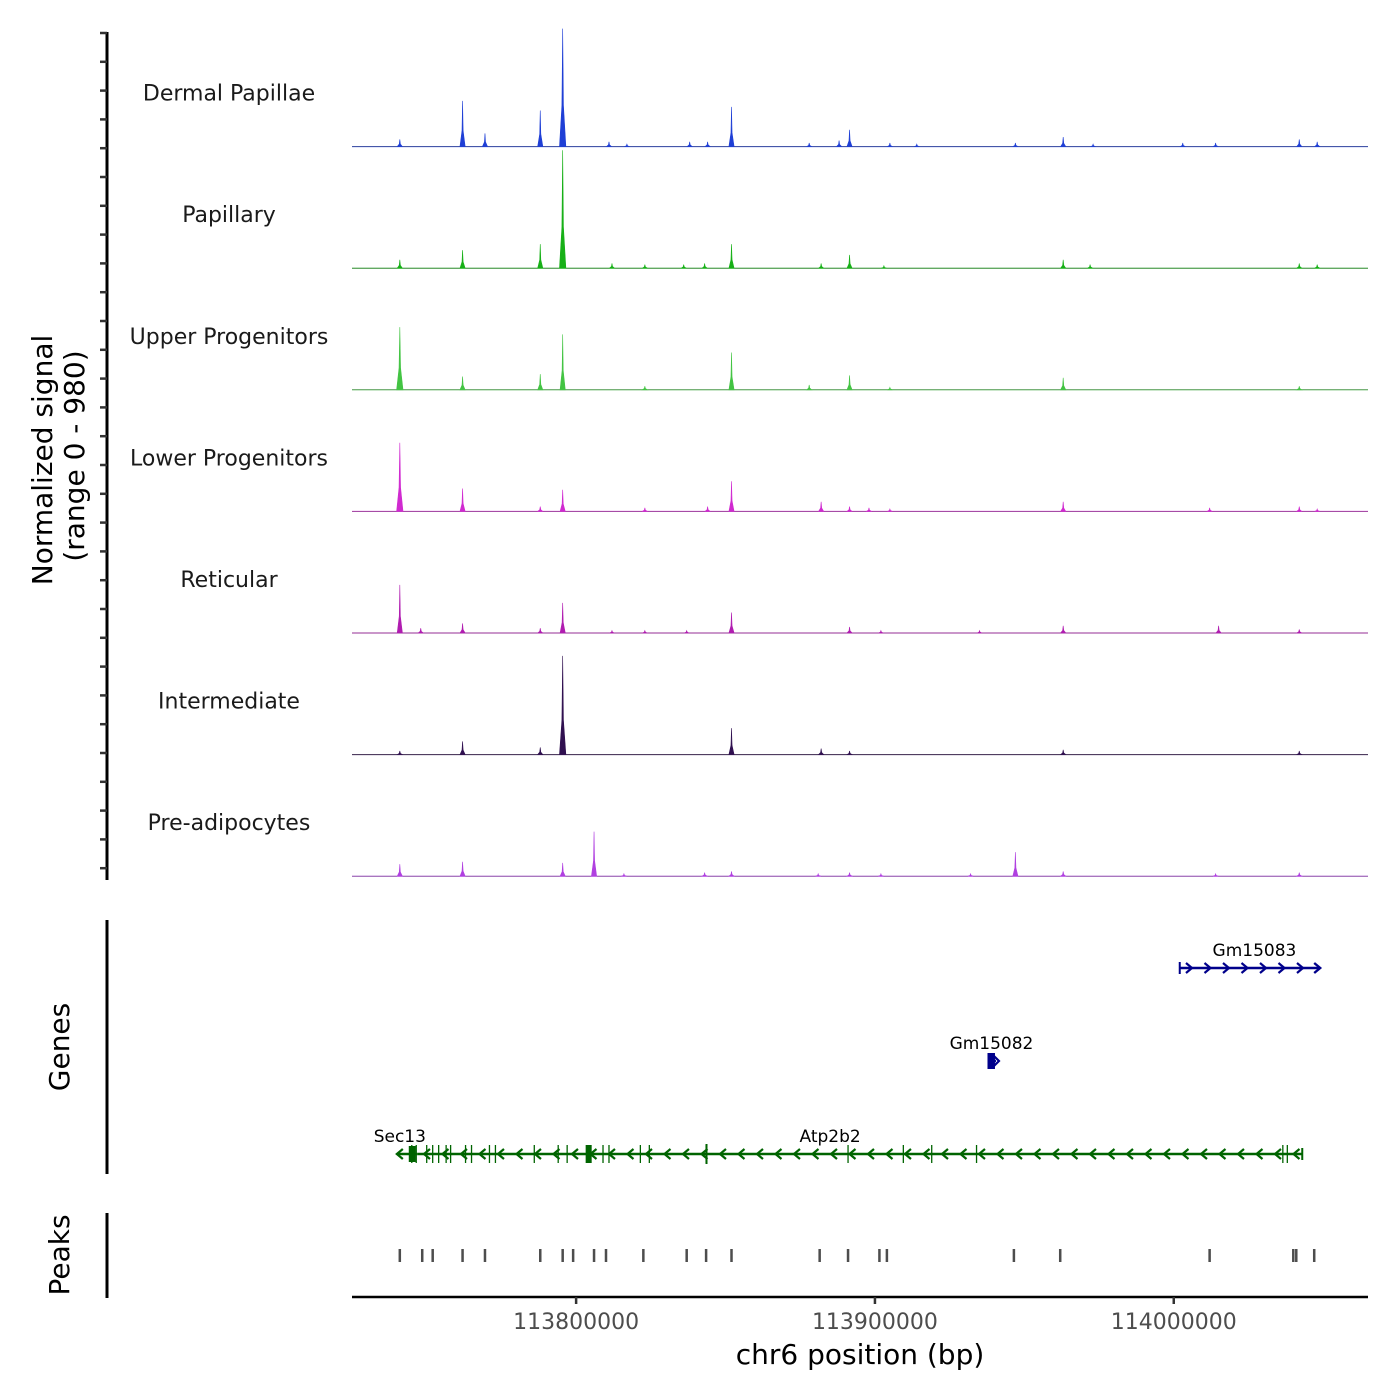  Describe the element at coordinates (875, 1316) in the screenshot. I see `x-axis: 113800000 113900000 114000000` at that location.